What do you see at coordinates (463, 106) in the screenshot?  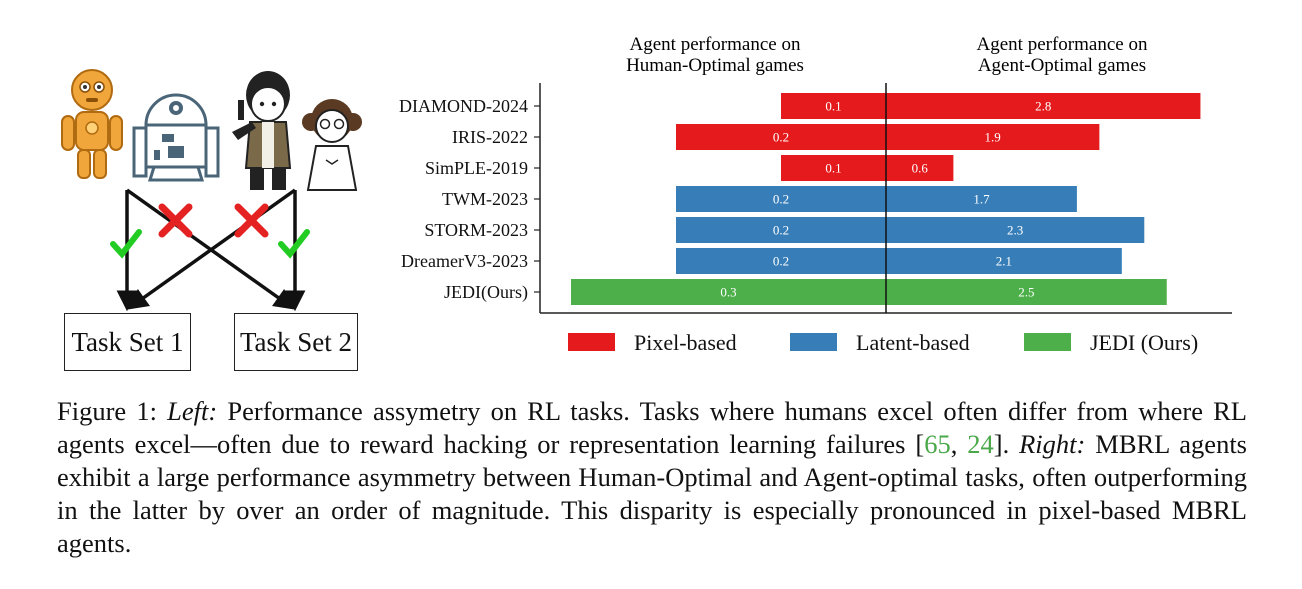 I see `category-label: DIAMOND-2024` at bounding box center [463, 106].